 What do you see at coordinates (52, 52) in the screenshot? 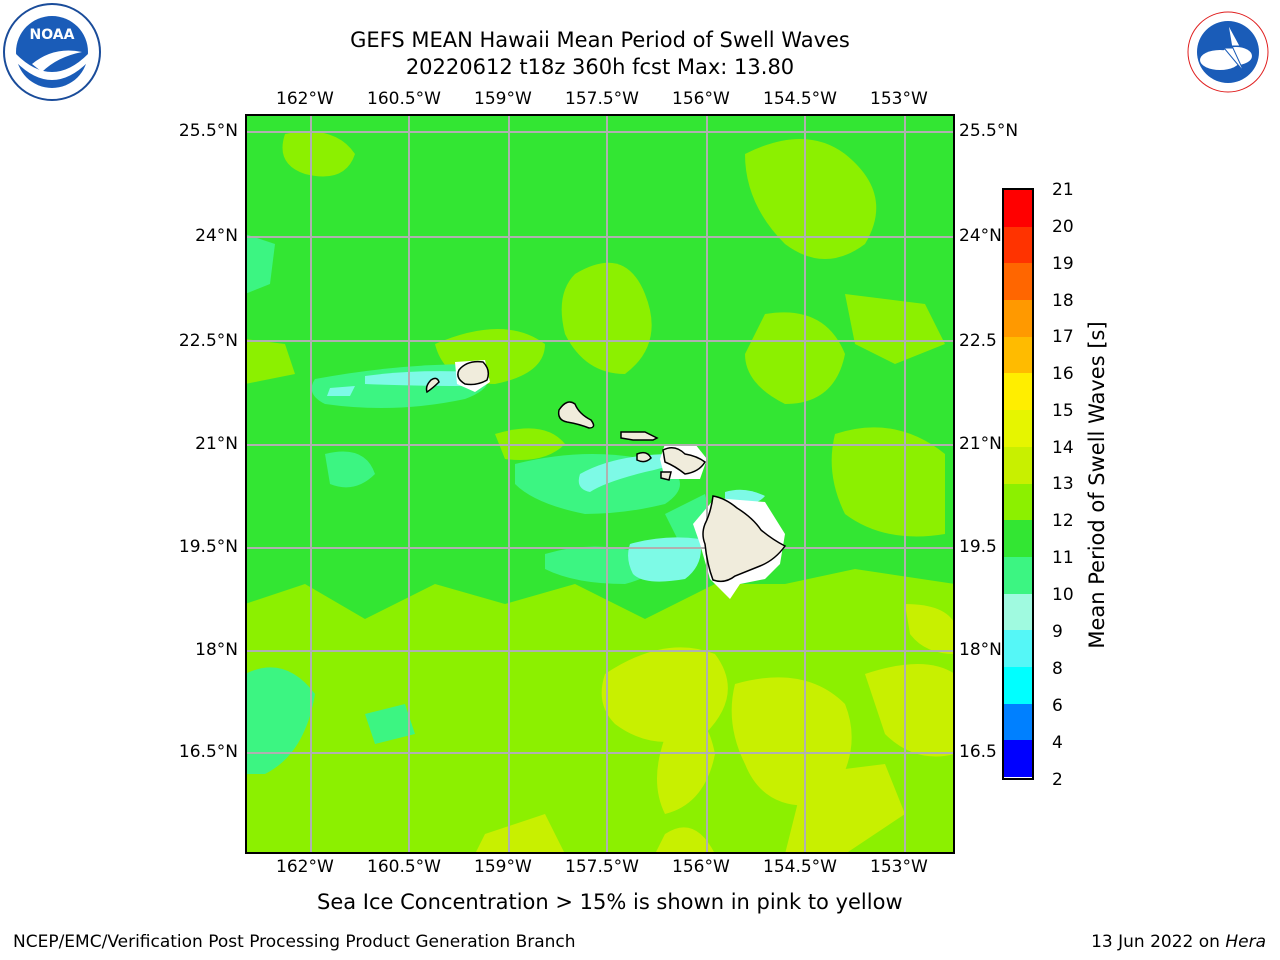
I see `noaa-logo: NOAA` at bounding box center [52, 52].